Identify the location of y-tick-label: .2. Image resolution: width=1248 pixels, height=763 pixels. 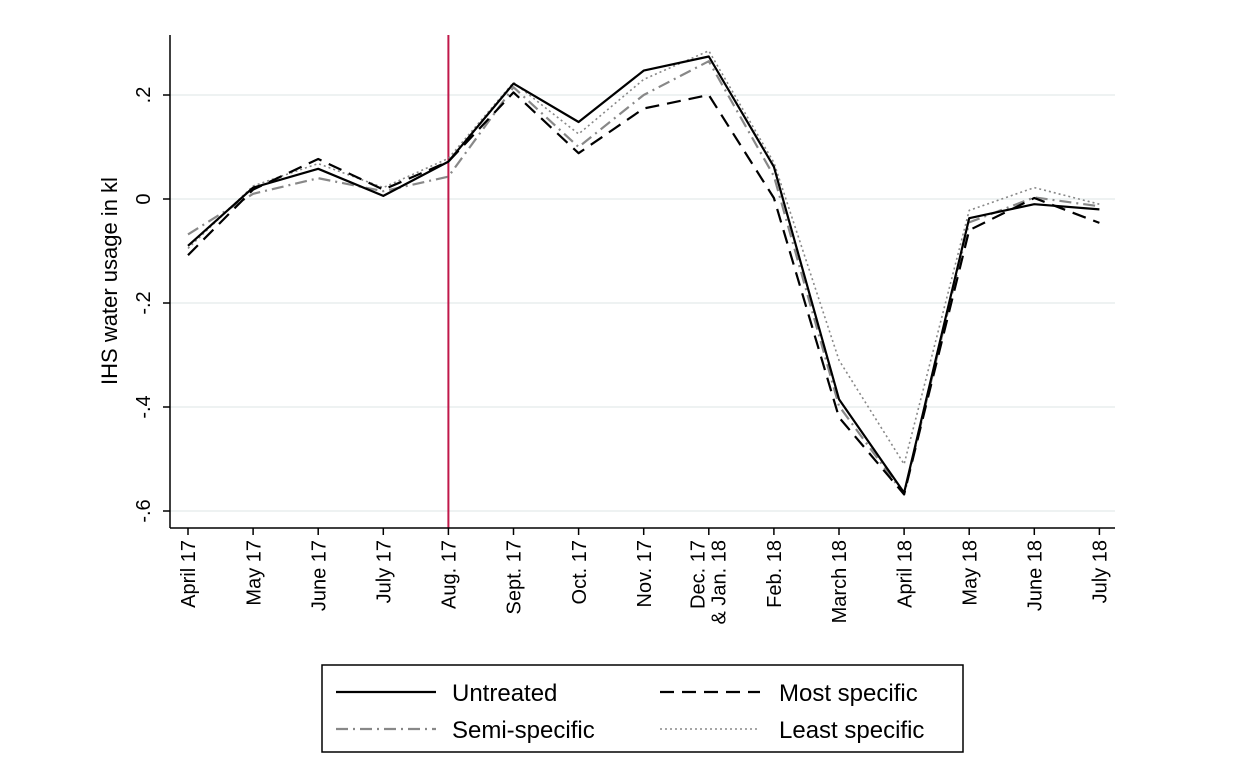
(144, 95).